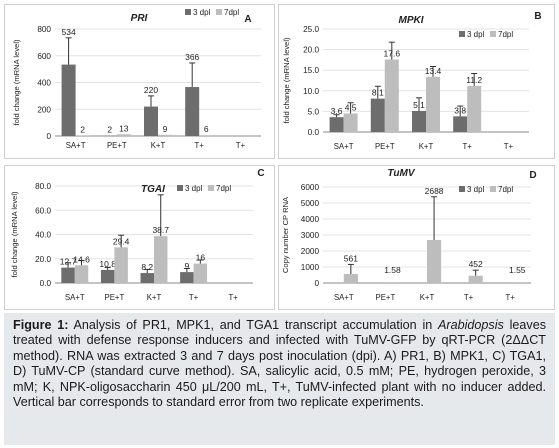 Image resolution: width=559 pixels, height=448 pixels. I want to click on y-tick-label: 600, so click(44, 56).